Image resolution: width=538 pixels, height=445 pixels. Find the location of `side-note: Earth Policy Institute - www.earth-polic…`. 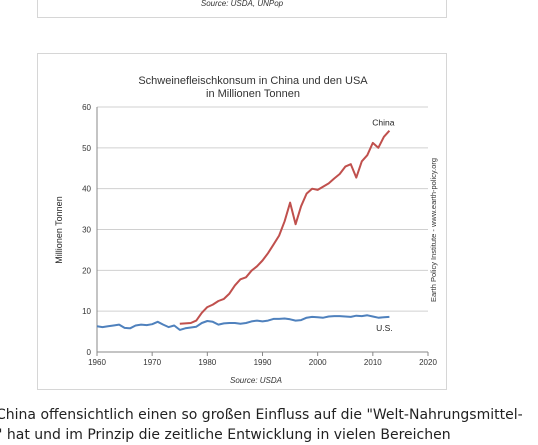

side-note: Earth Policy Institute - www.earth-polic… is located at coordinates (433, 230).